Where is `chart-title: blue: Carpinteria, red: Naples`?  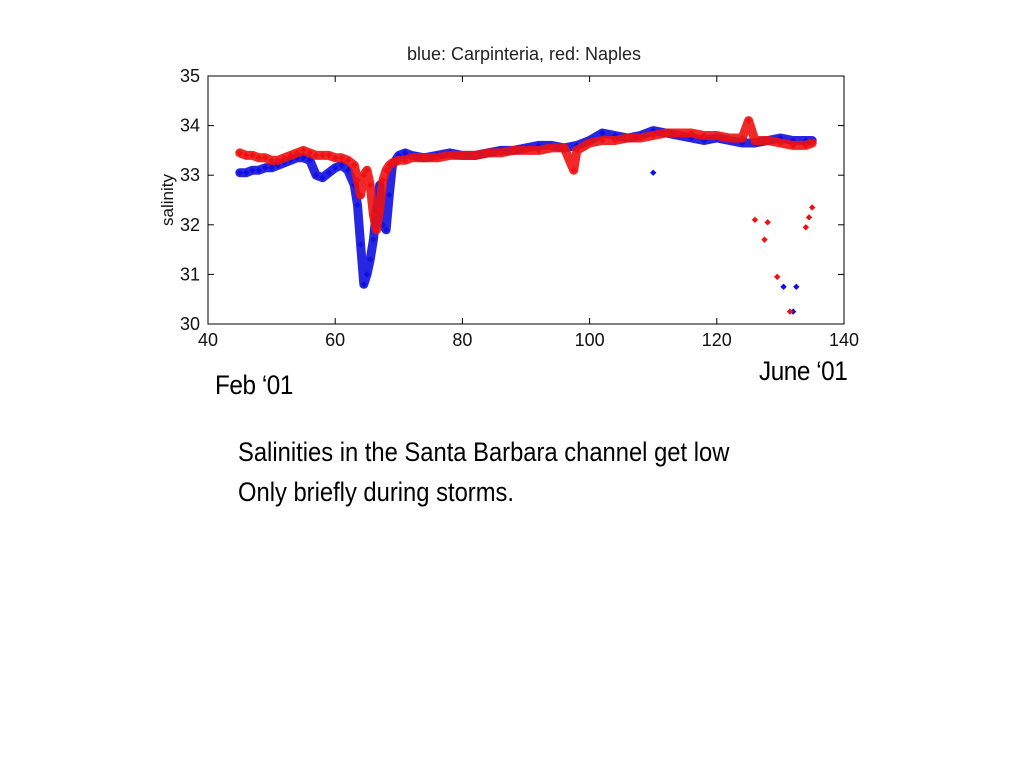
chart-title: blue: Carpinteria, red: Naples is located at coordinates (524, 54).